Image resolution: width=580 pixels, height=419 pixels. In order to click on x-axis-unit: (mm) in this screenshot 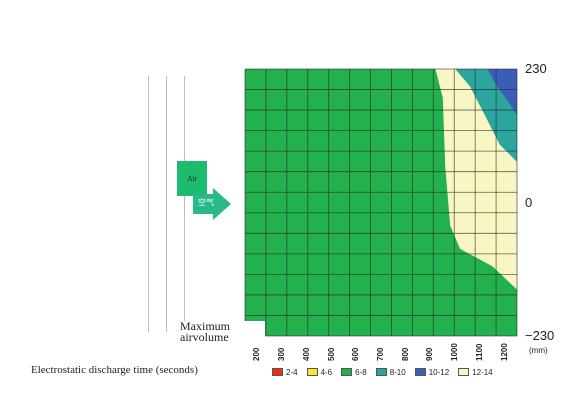, I will do `click(538, 350)`.